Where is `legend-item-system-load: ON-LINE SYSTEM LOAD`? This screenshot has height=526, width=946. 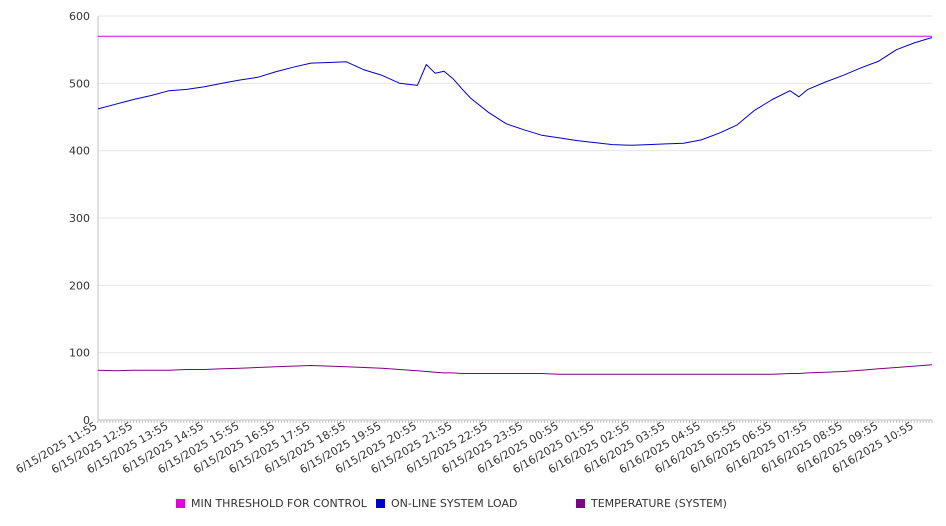 legend-item-system-load: ON-LINE SYSTEM LOAD is located at coordinates (446, 503).